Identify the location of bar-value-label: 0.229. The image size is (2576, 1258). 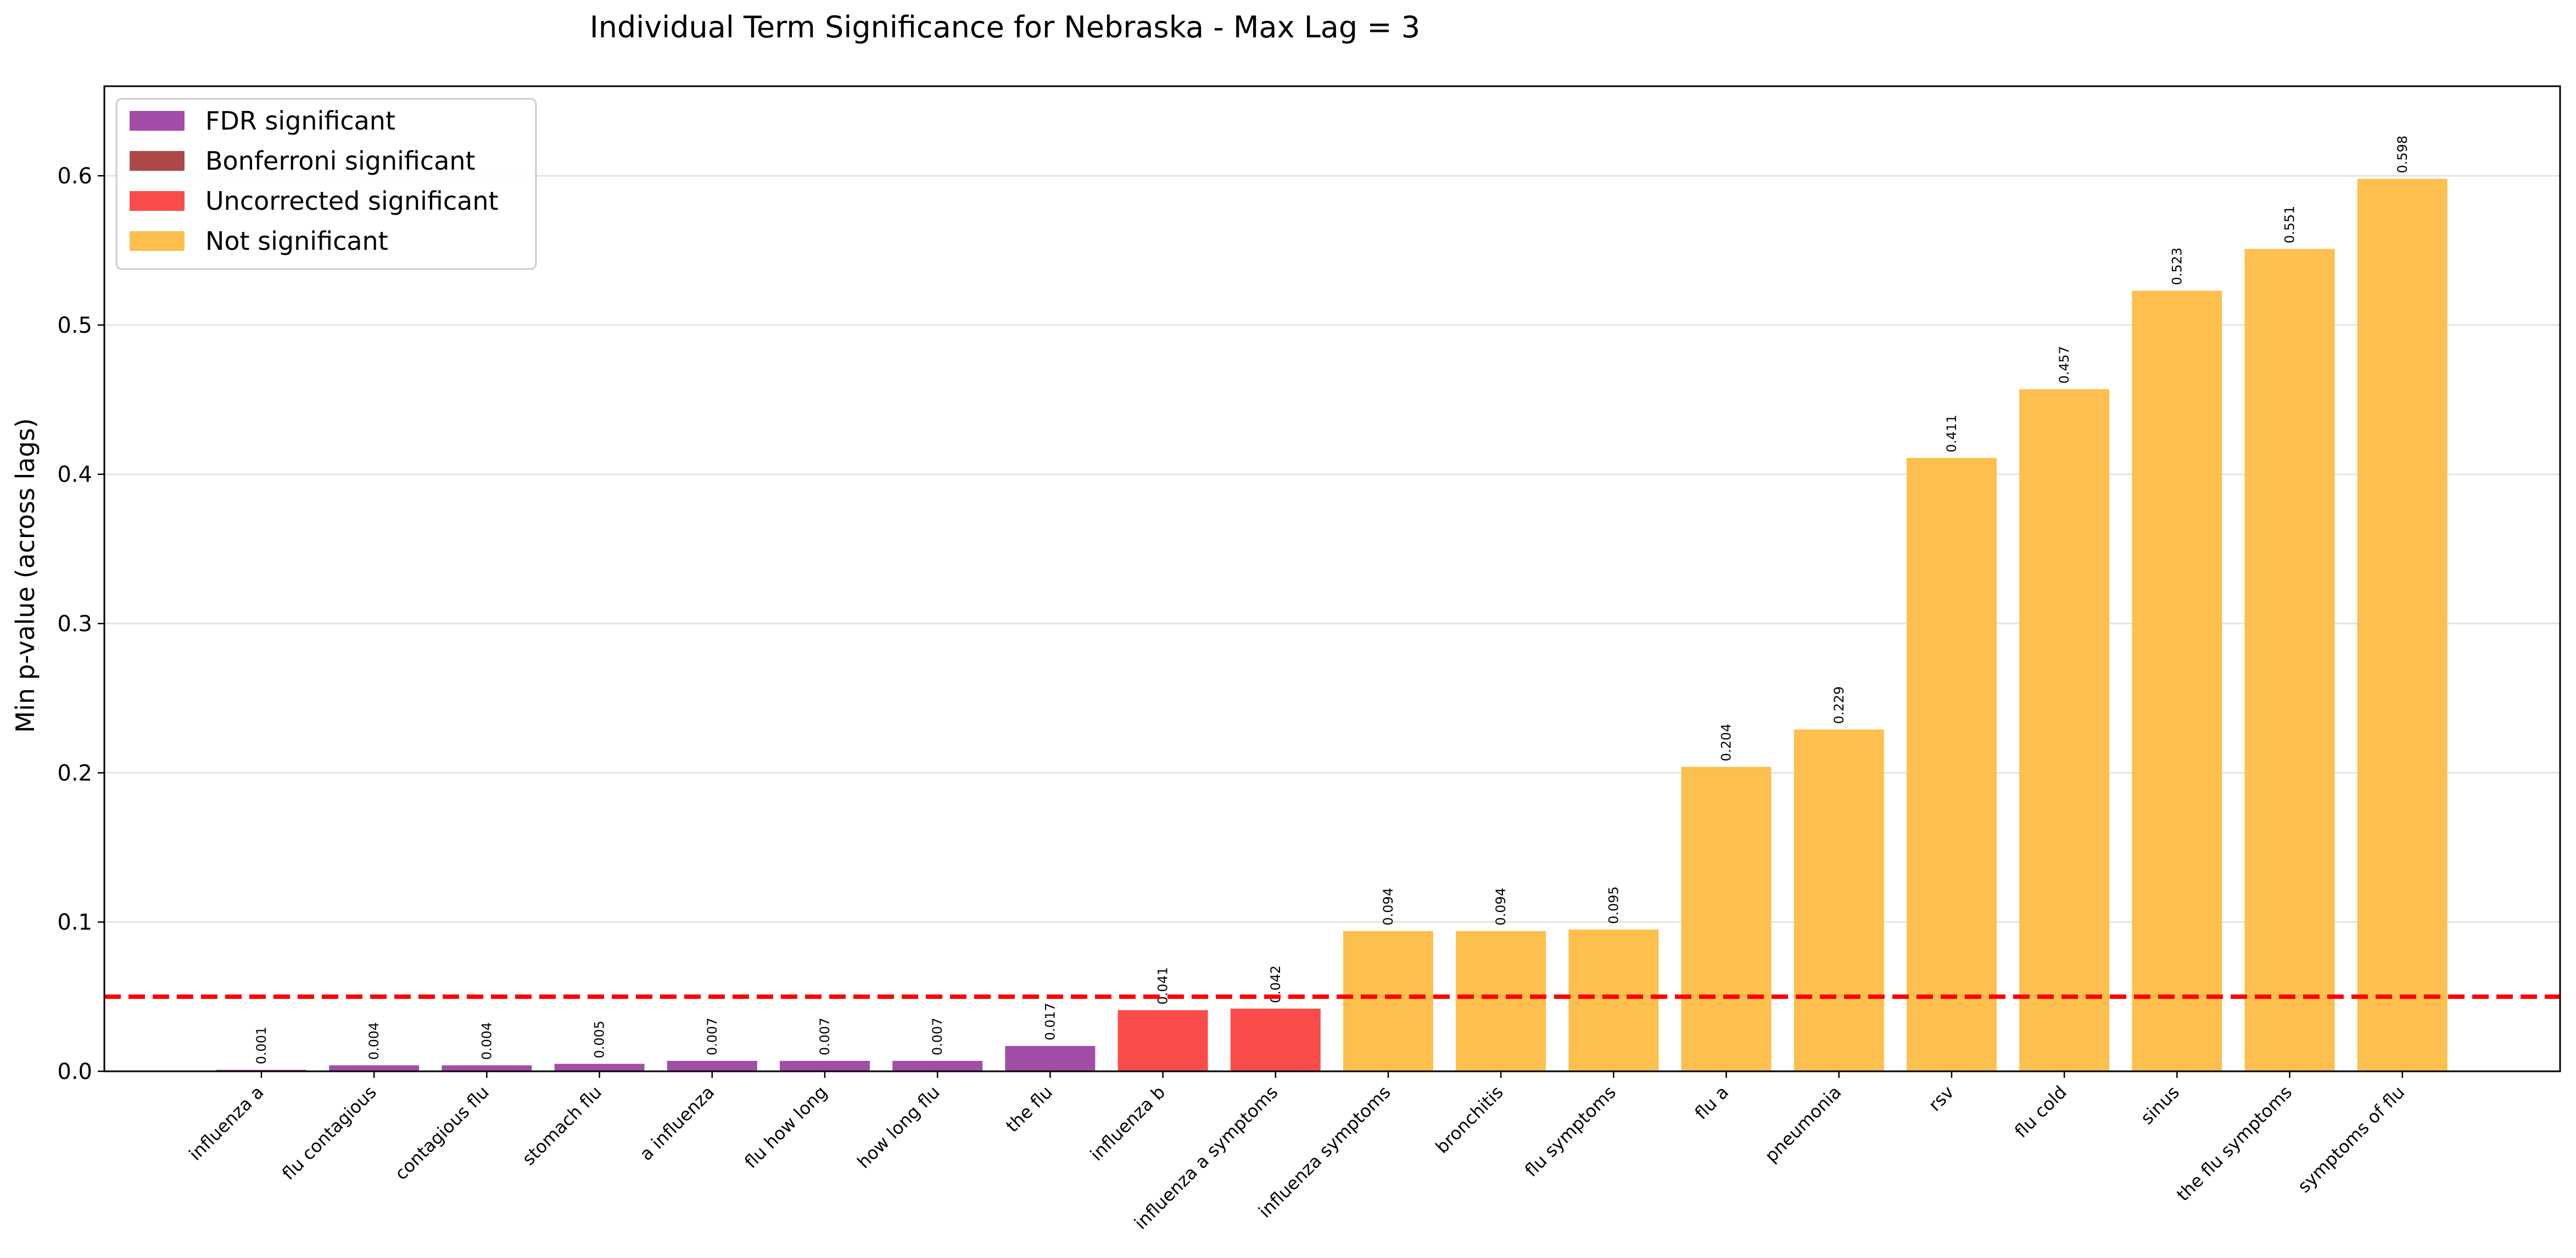
(1839, 705).